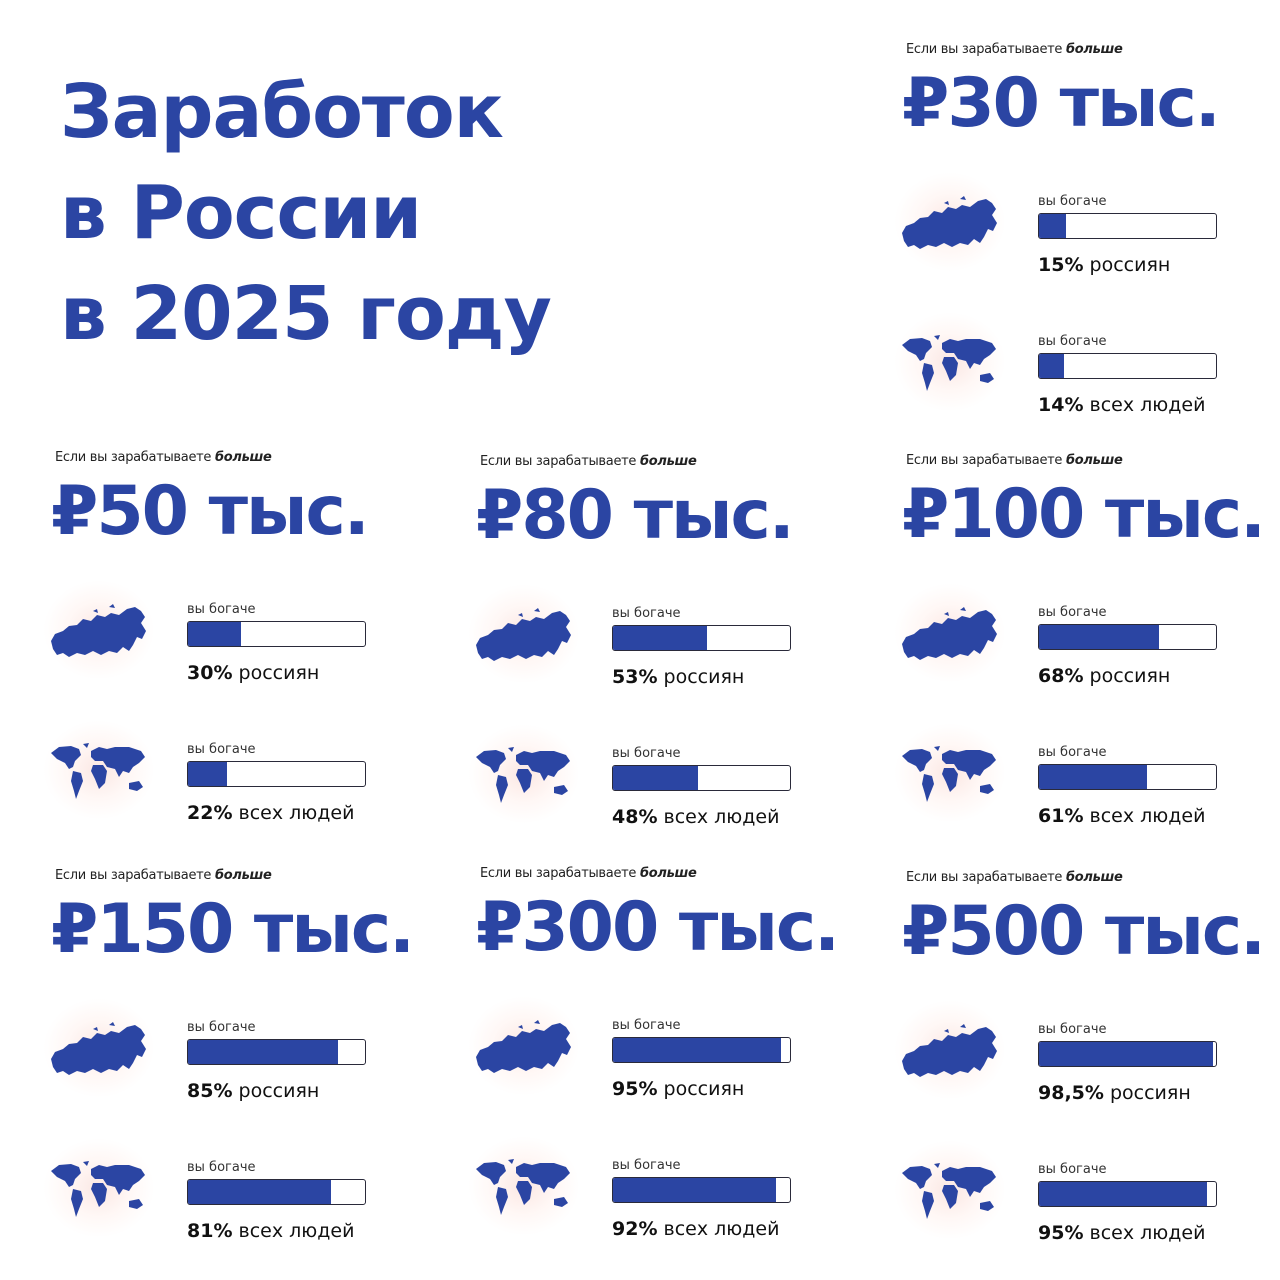  Describe the element at coordinates (1061, 103) in the screenshot. I see `income-amount: ₽30 тыс.` at that location.